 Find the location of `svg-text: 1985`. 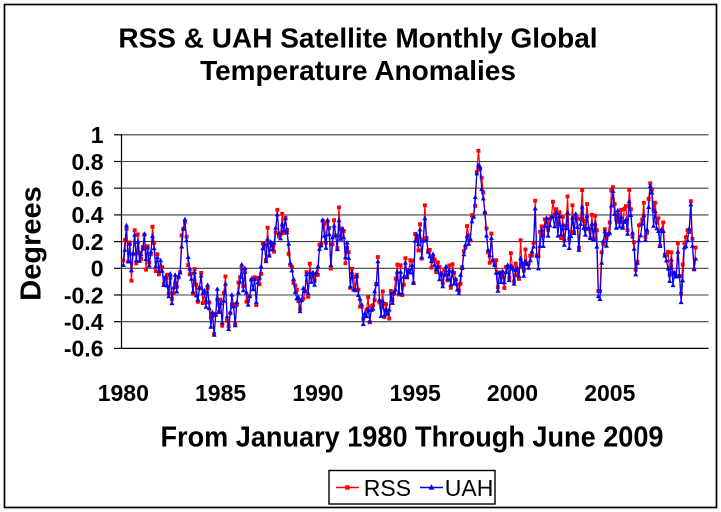

svg-text: 1985 is located at coordinates (220, 393).